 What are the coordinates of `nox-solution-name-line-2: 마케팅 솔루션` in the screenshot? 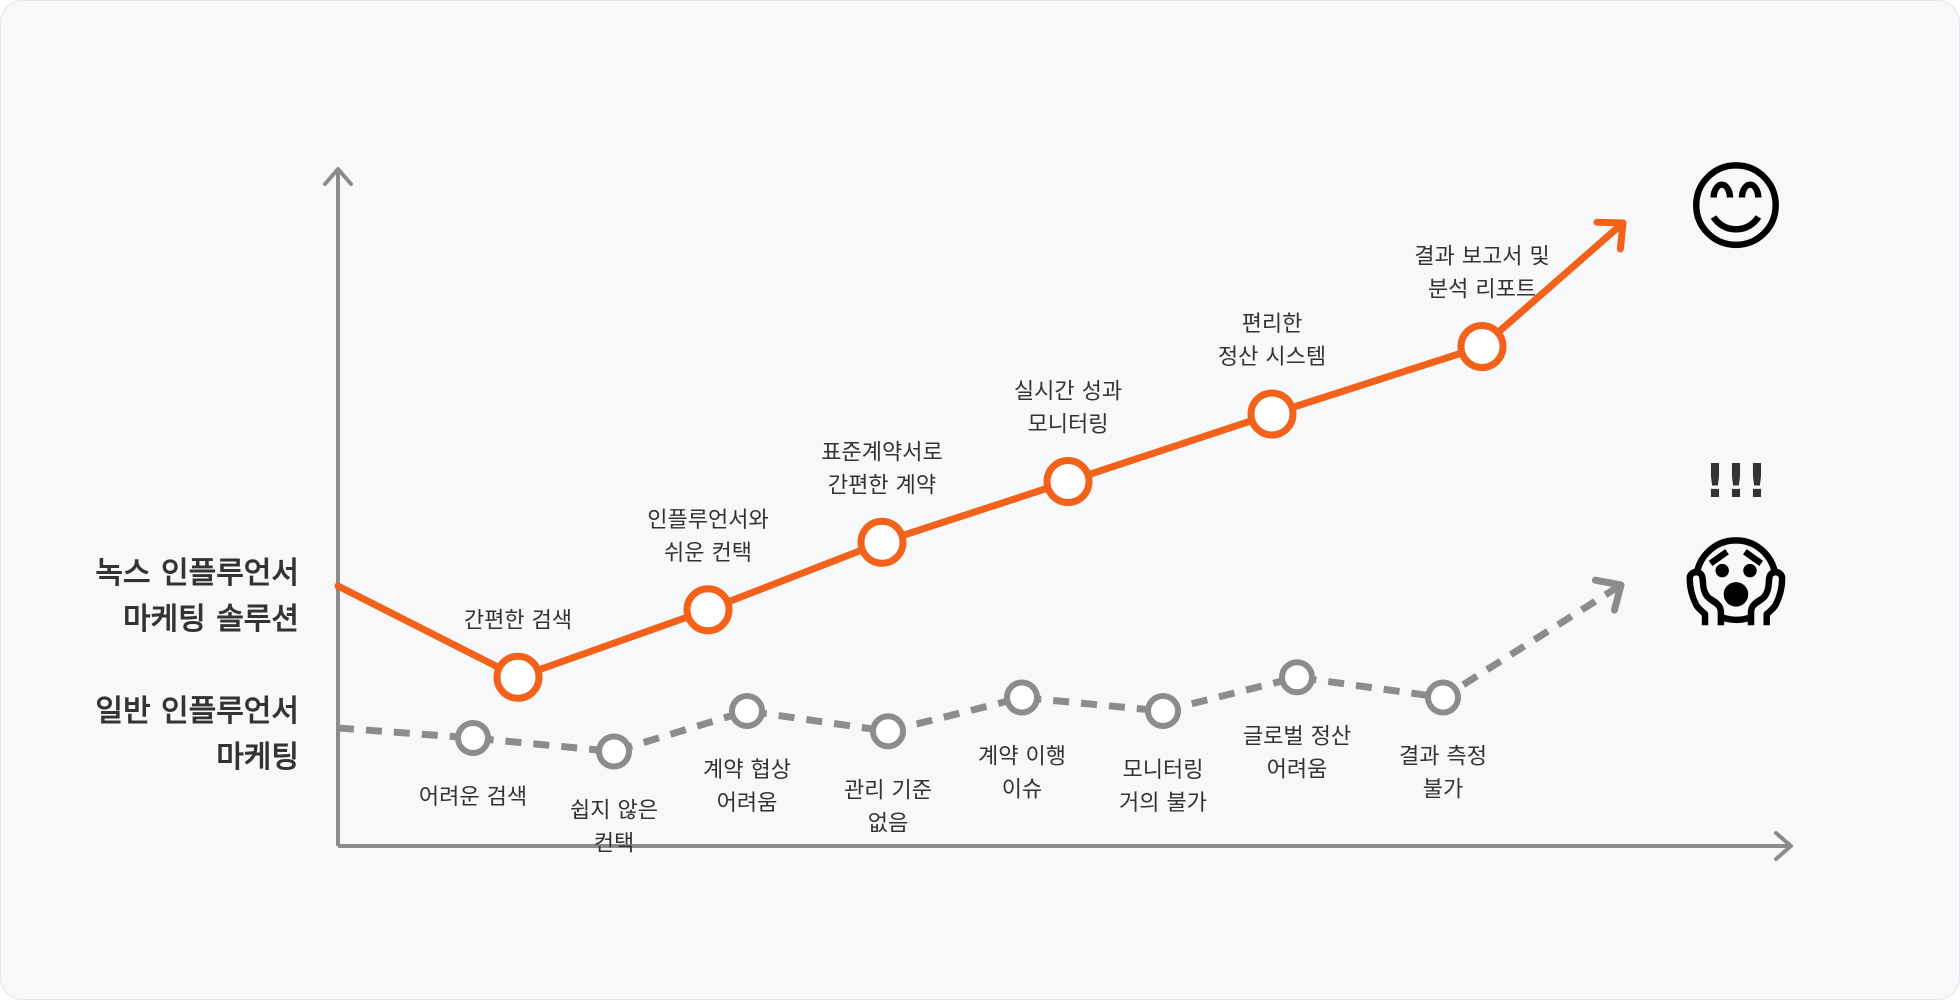 It's located at (211, 619).